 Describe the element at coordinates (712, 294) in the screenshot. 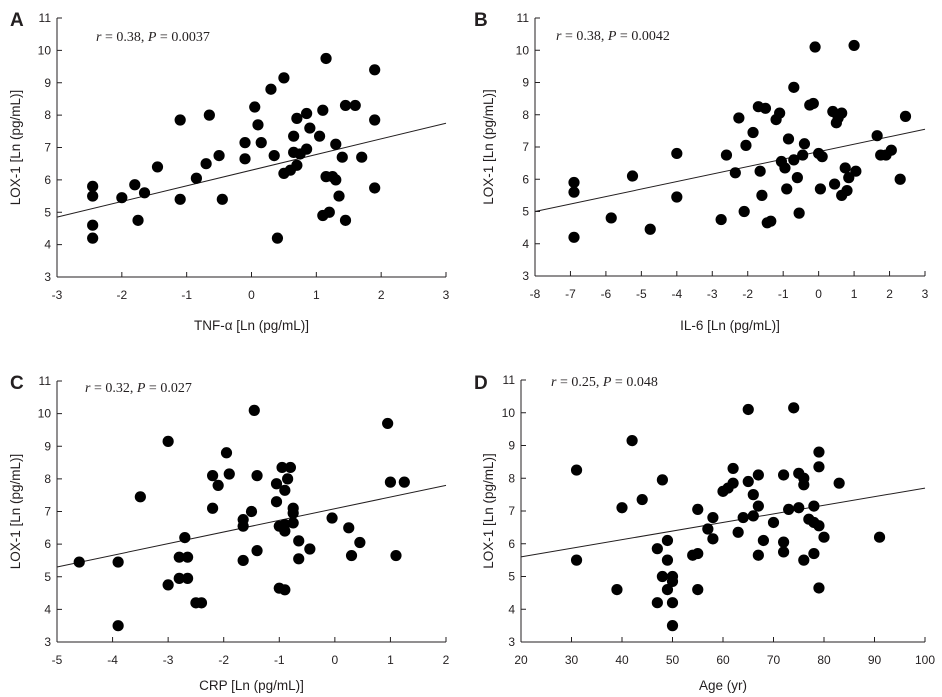

I see `x-tick-label: -3` at that location.